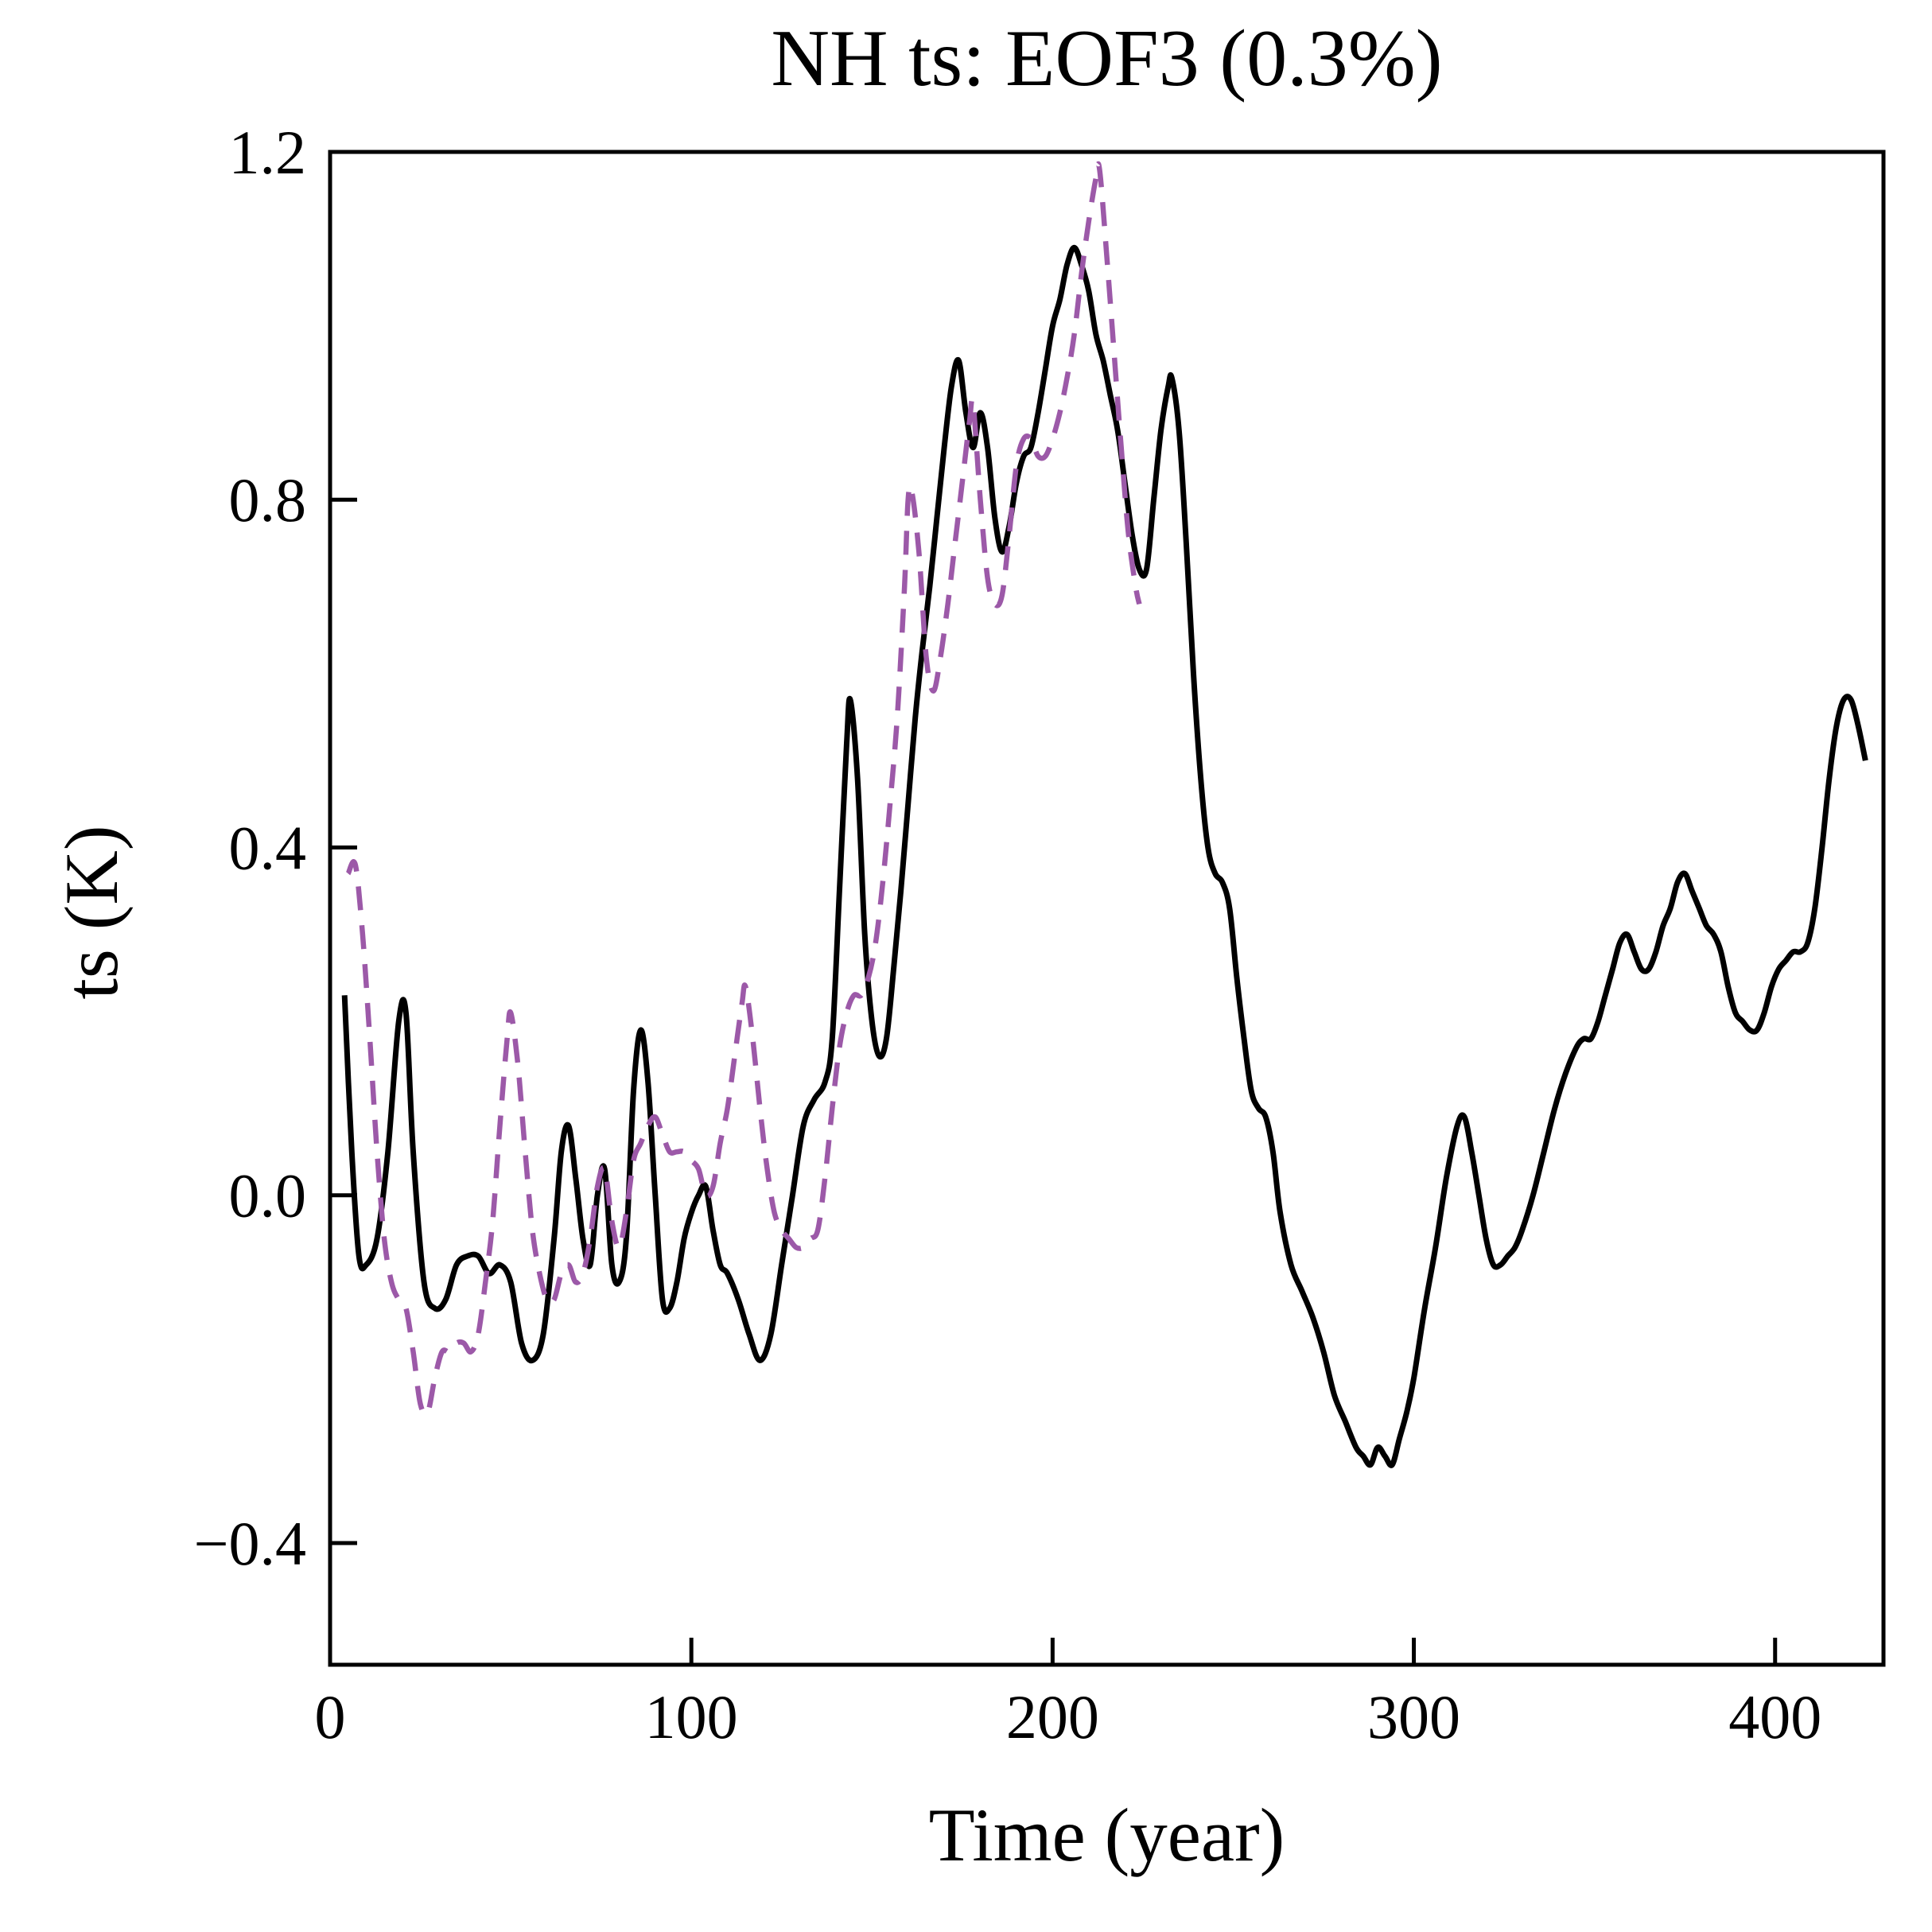 Image resolution: width=1932 pixels, height=1932 pixels. I want to click on y-tick-label: 0.0, so click(268, 1195).